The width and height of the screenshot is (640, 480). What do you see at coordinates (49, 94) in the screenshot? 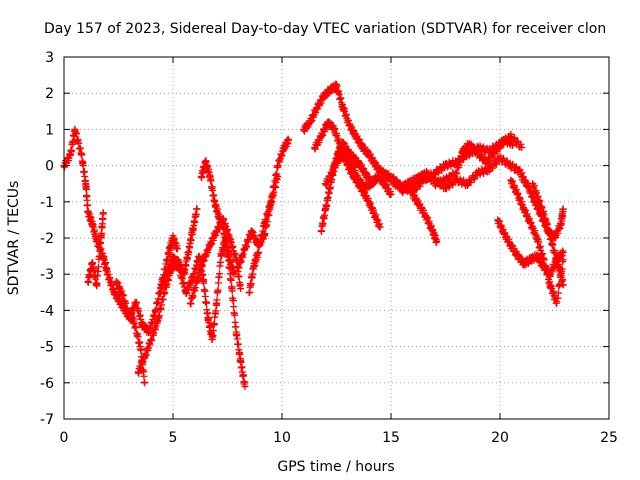
I see `y-tick-label: 2` at bounding box center [49, 94].